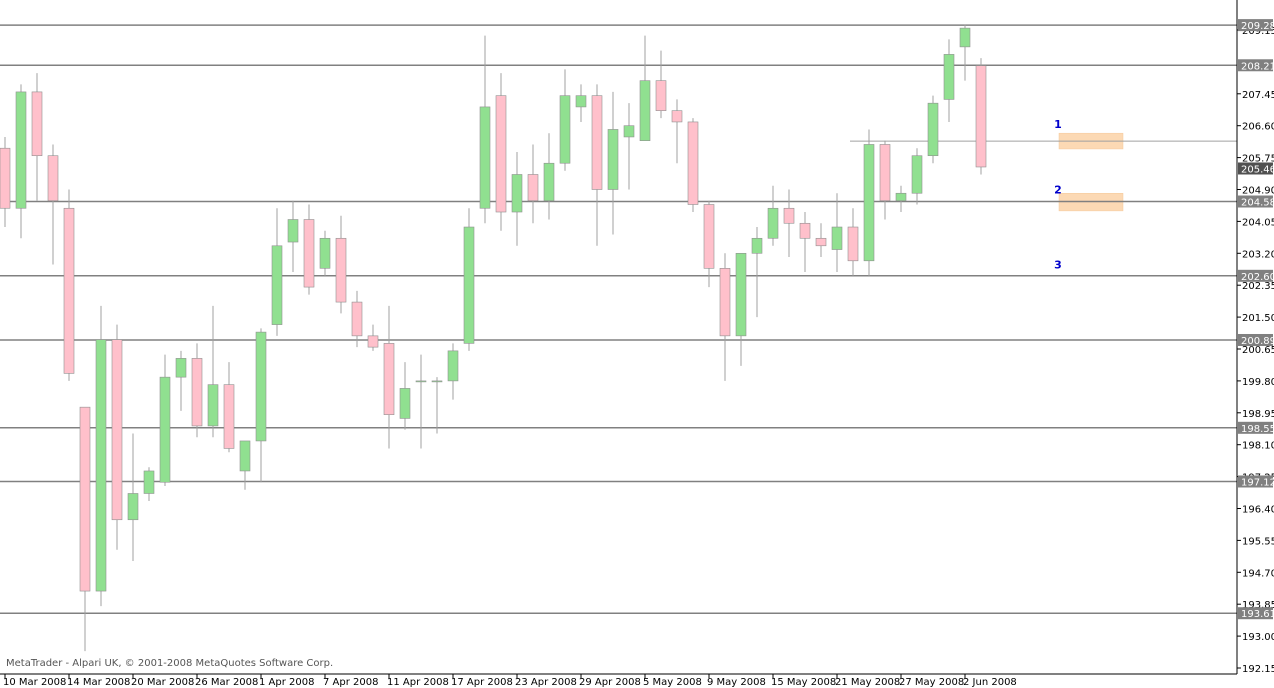 The width and height of the screenshot is (1274, 688). What do you see at coordinates (1258, 254) in the screenshot?
I see `y-tick-label: 203.20` at bounding box center [1258, 254].